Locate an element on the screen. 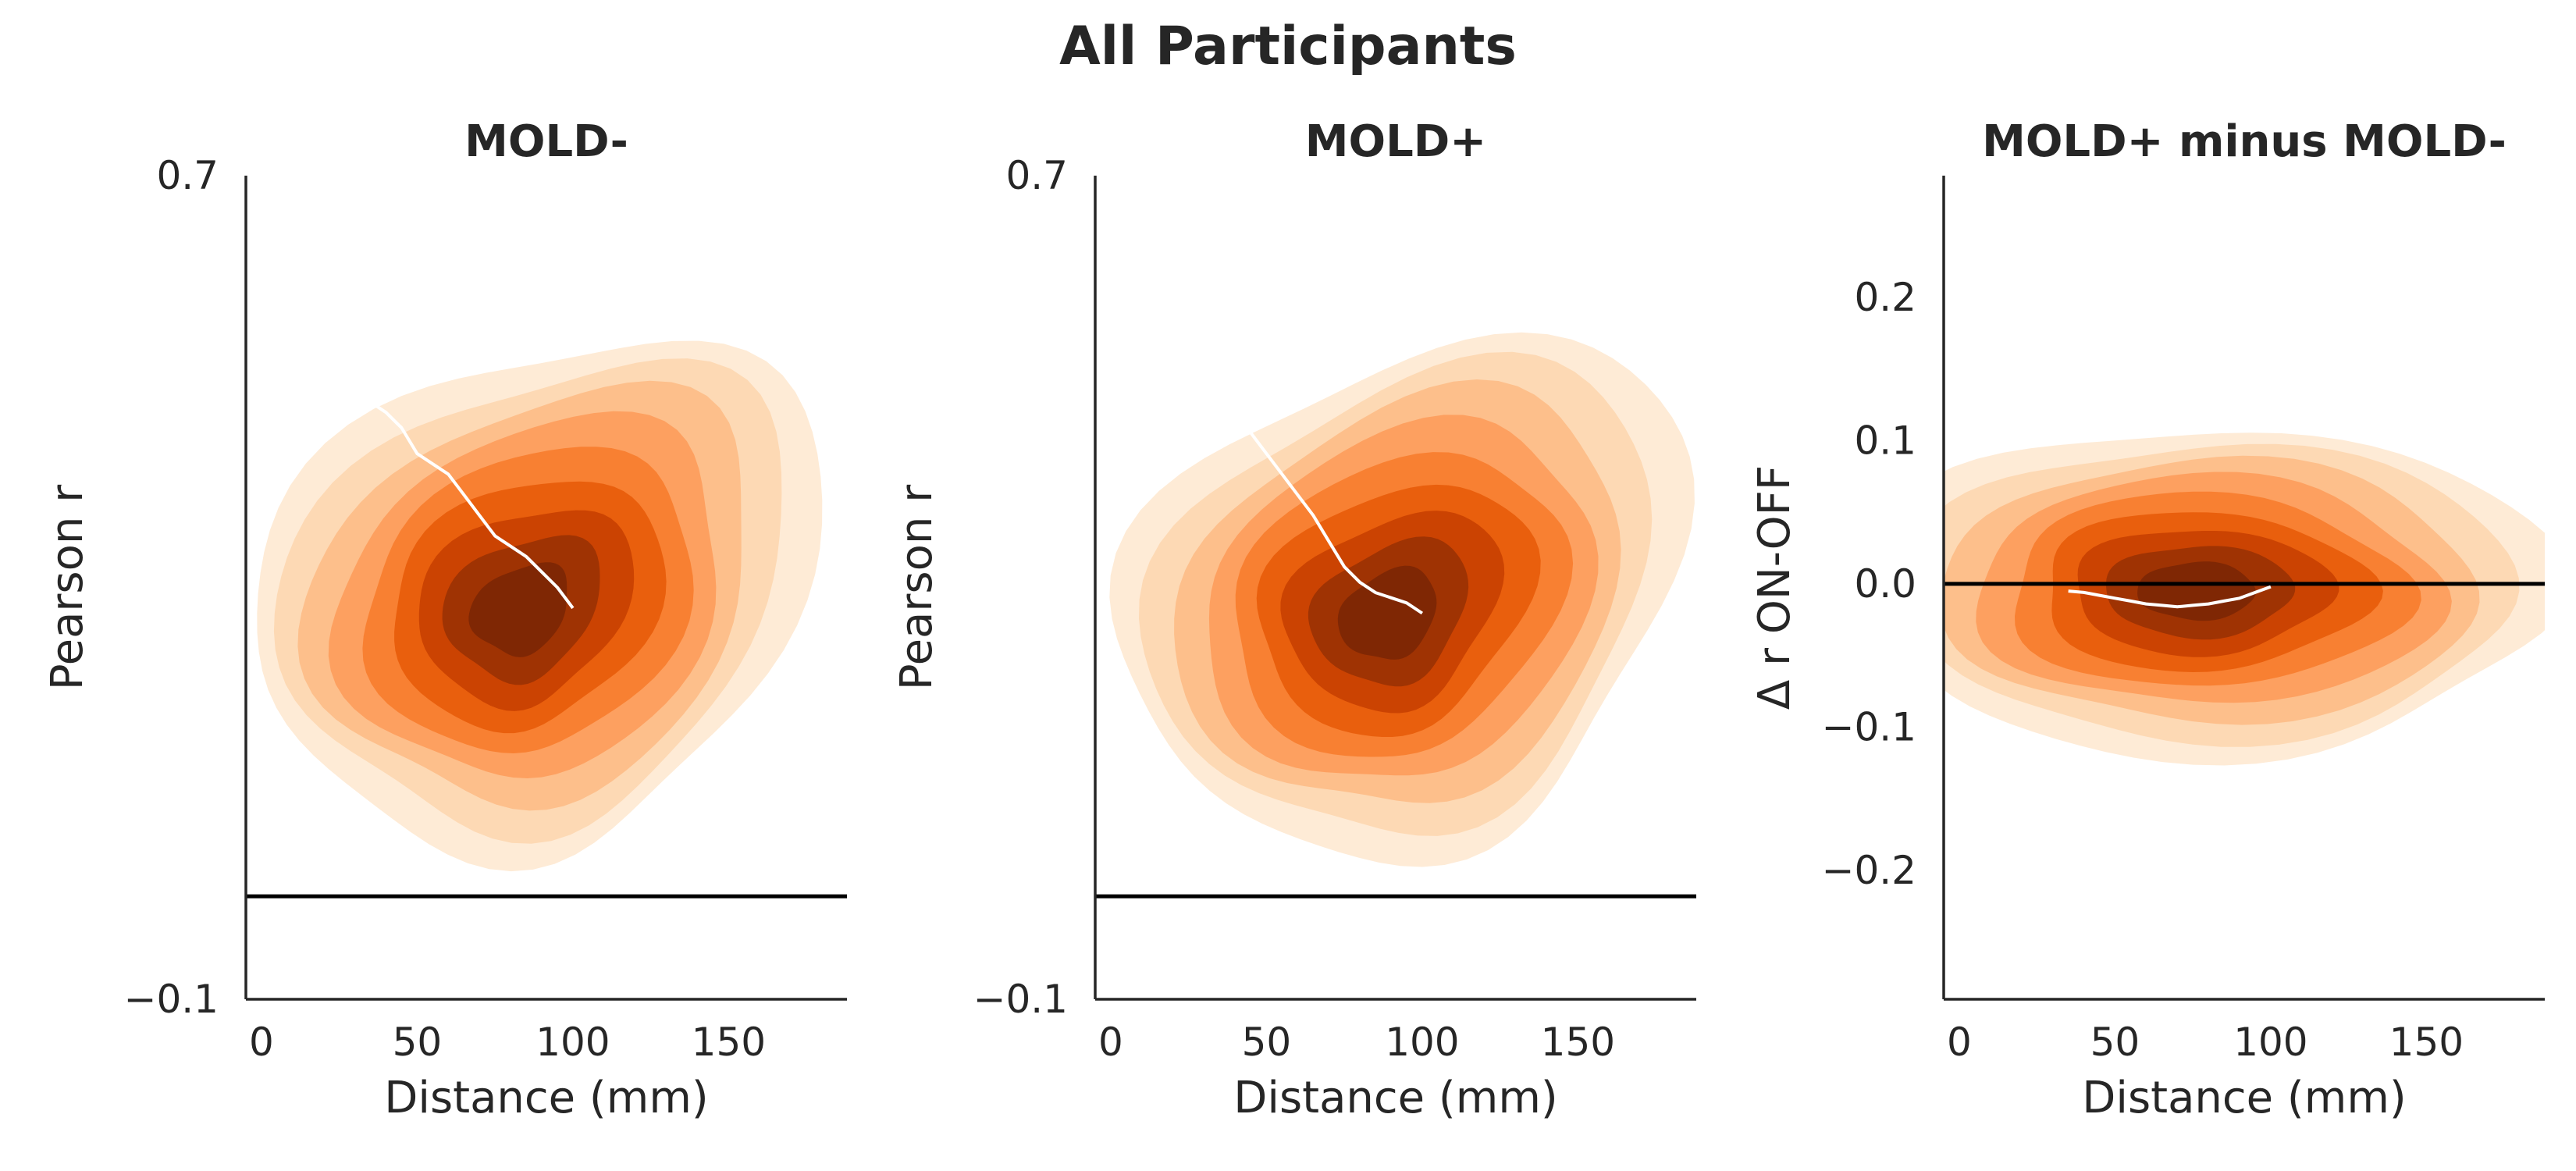 The image size is (2576, 1171). panel-title: MOLD+ minus MOLD- is located at coordinates (2244, 141).